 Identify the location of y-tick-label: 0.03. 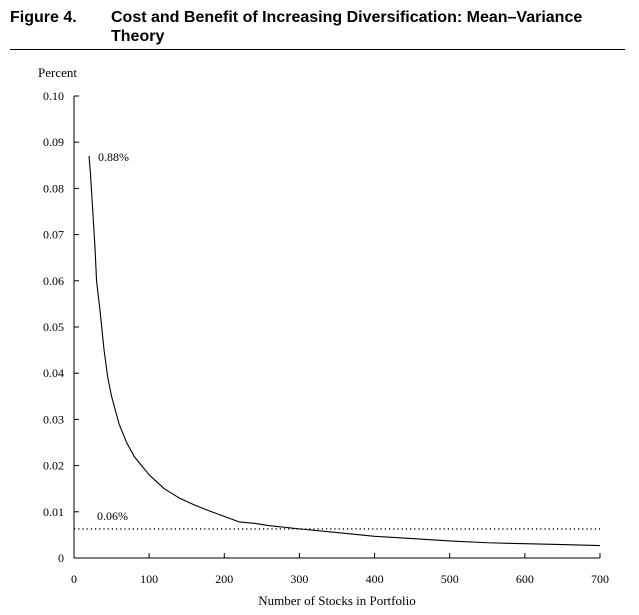
(53, 419).